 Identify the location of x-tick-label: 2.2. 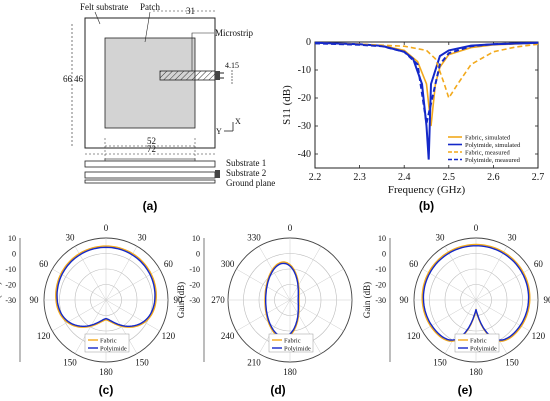
(315, 177).